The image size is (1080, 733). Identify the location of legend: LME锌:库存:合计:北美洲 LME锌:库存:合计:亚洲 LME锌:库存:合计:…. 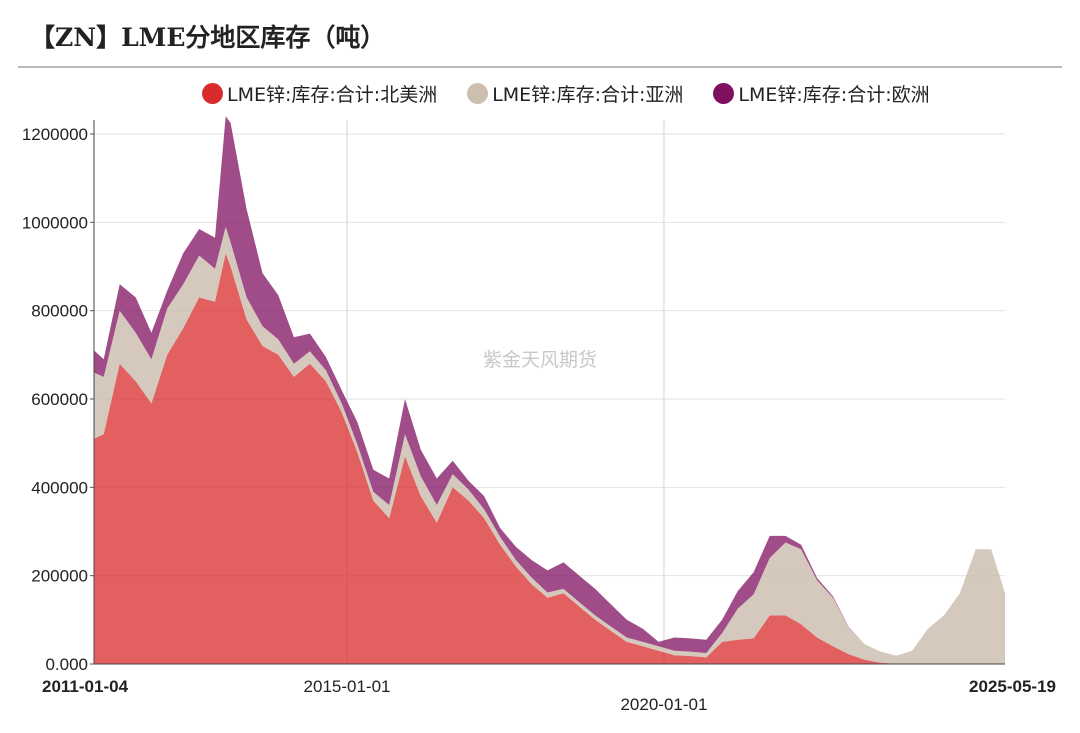
(566, 93).